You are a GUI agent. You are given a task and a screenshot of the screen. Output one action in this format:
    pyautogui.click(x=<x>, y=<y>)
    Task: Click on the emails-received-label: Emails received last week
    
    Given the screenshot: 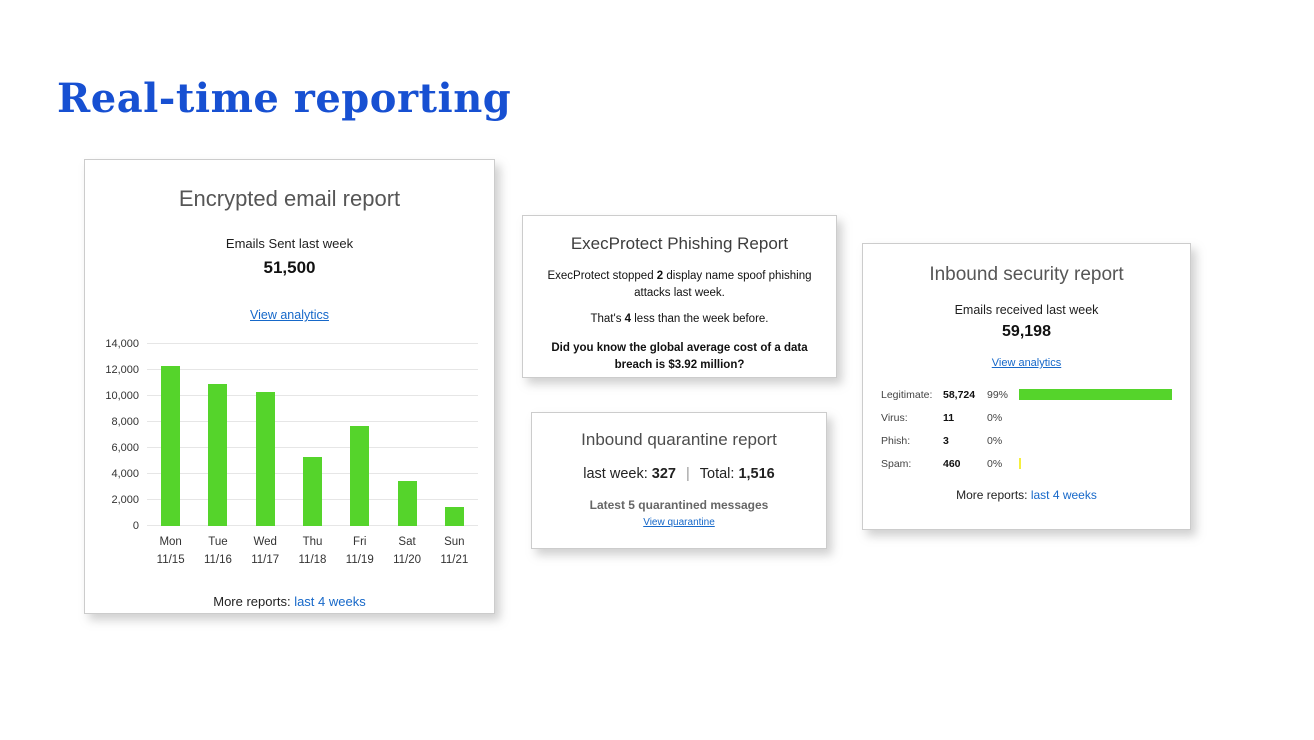 What is the action you would take?
    pyautogui.click(x=1026, y=310)
    